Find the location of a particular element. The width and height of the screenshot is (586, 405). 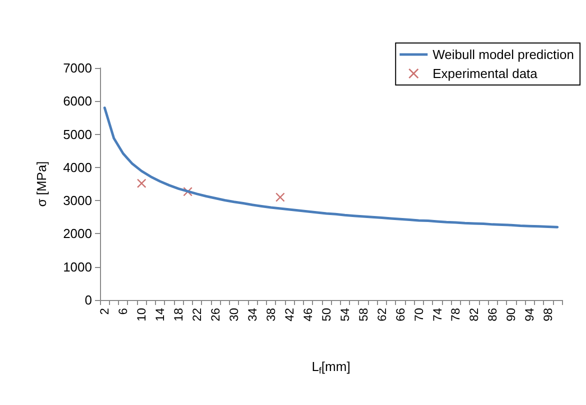

x-tick-label: 58 is located at coordinates (363, 315).